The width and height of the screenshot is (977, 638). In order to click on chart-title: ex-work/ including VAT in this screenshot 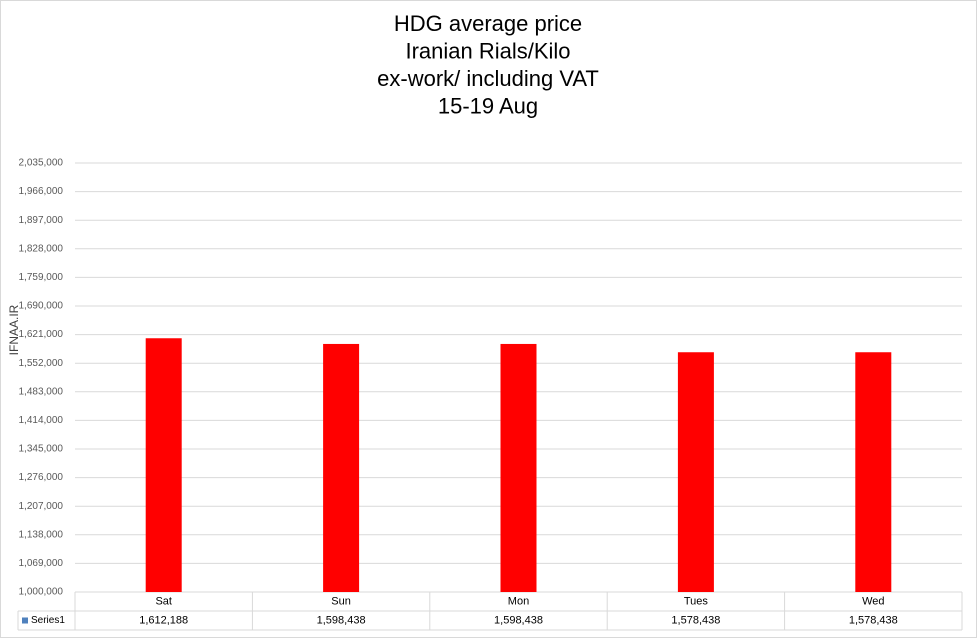, I will do `click(488, 78)`.